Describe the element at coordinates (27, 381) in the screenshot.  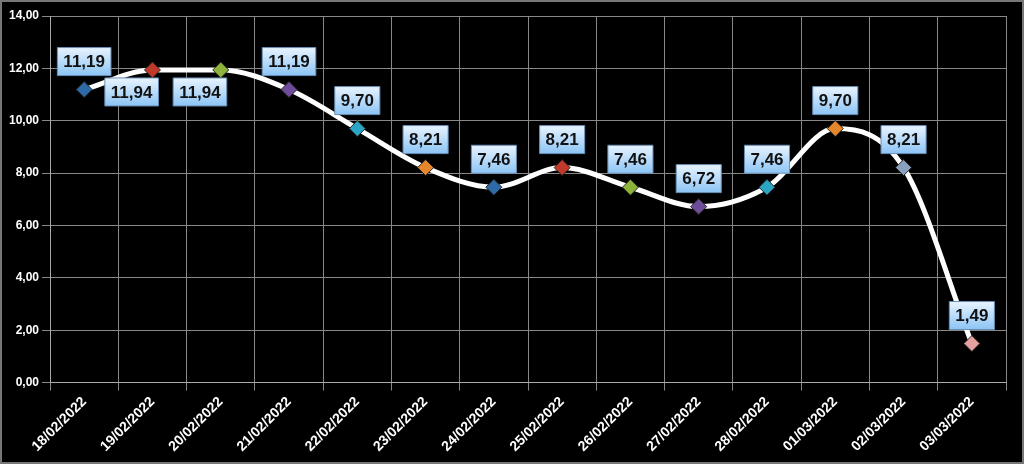
I see `y-tick-label: 0,00` at that location.